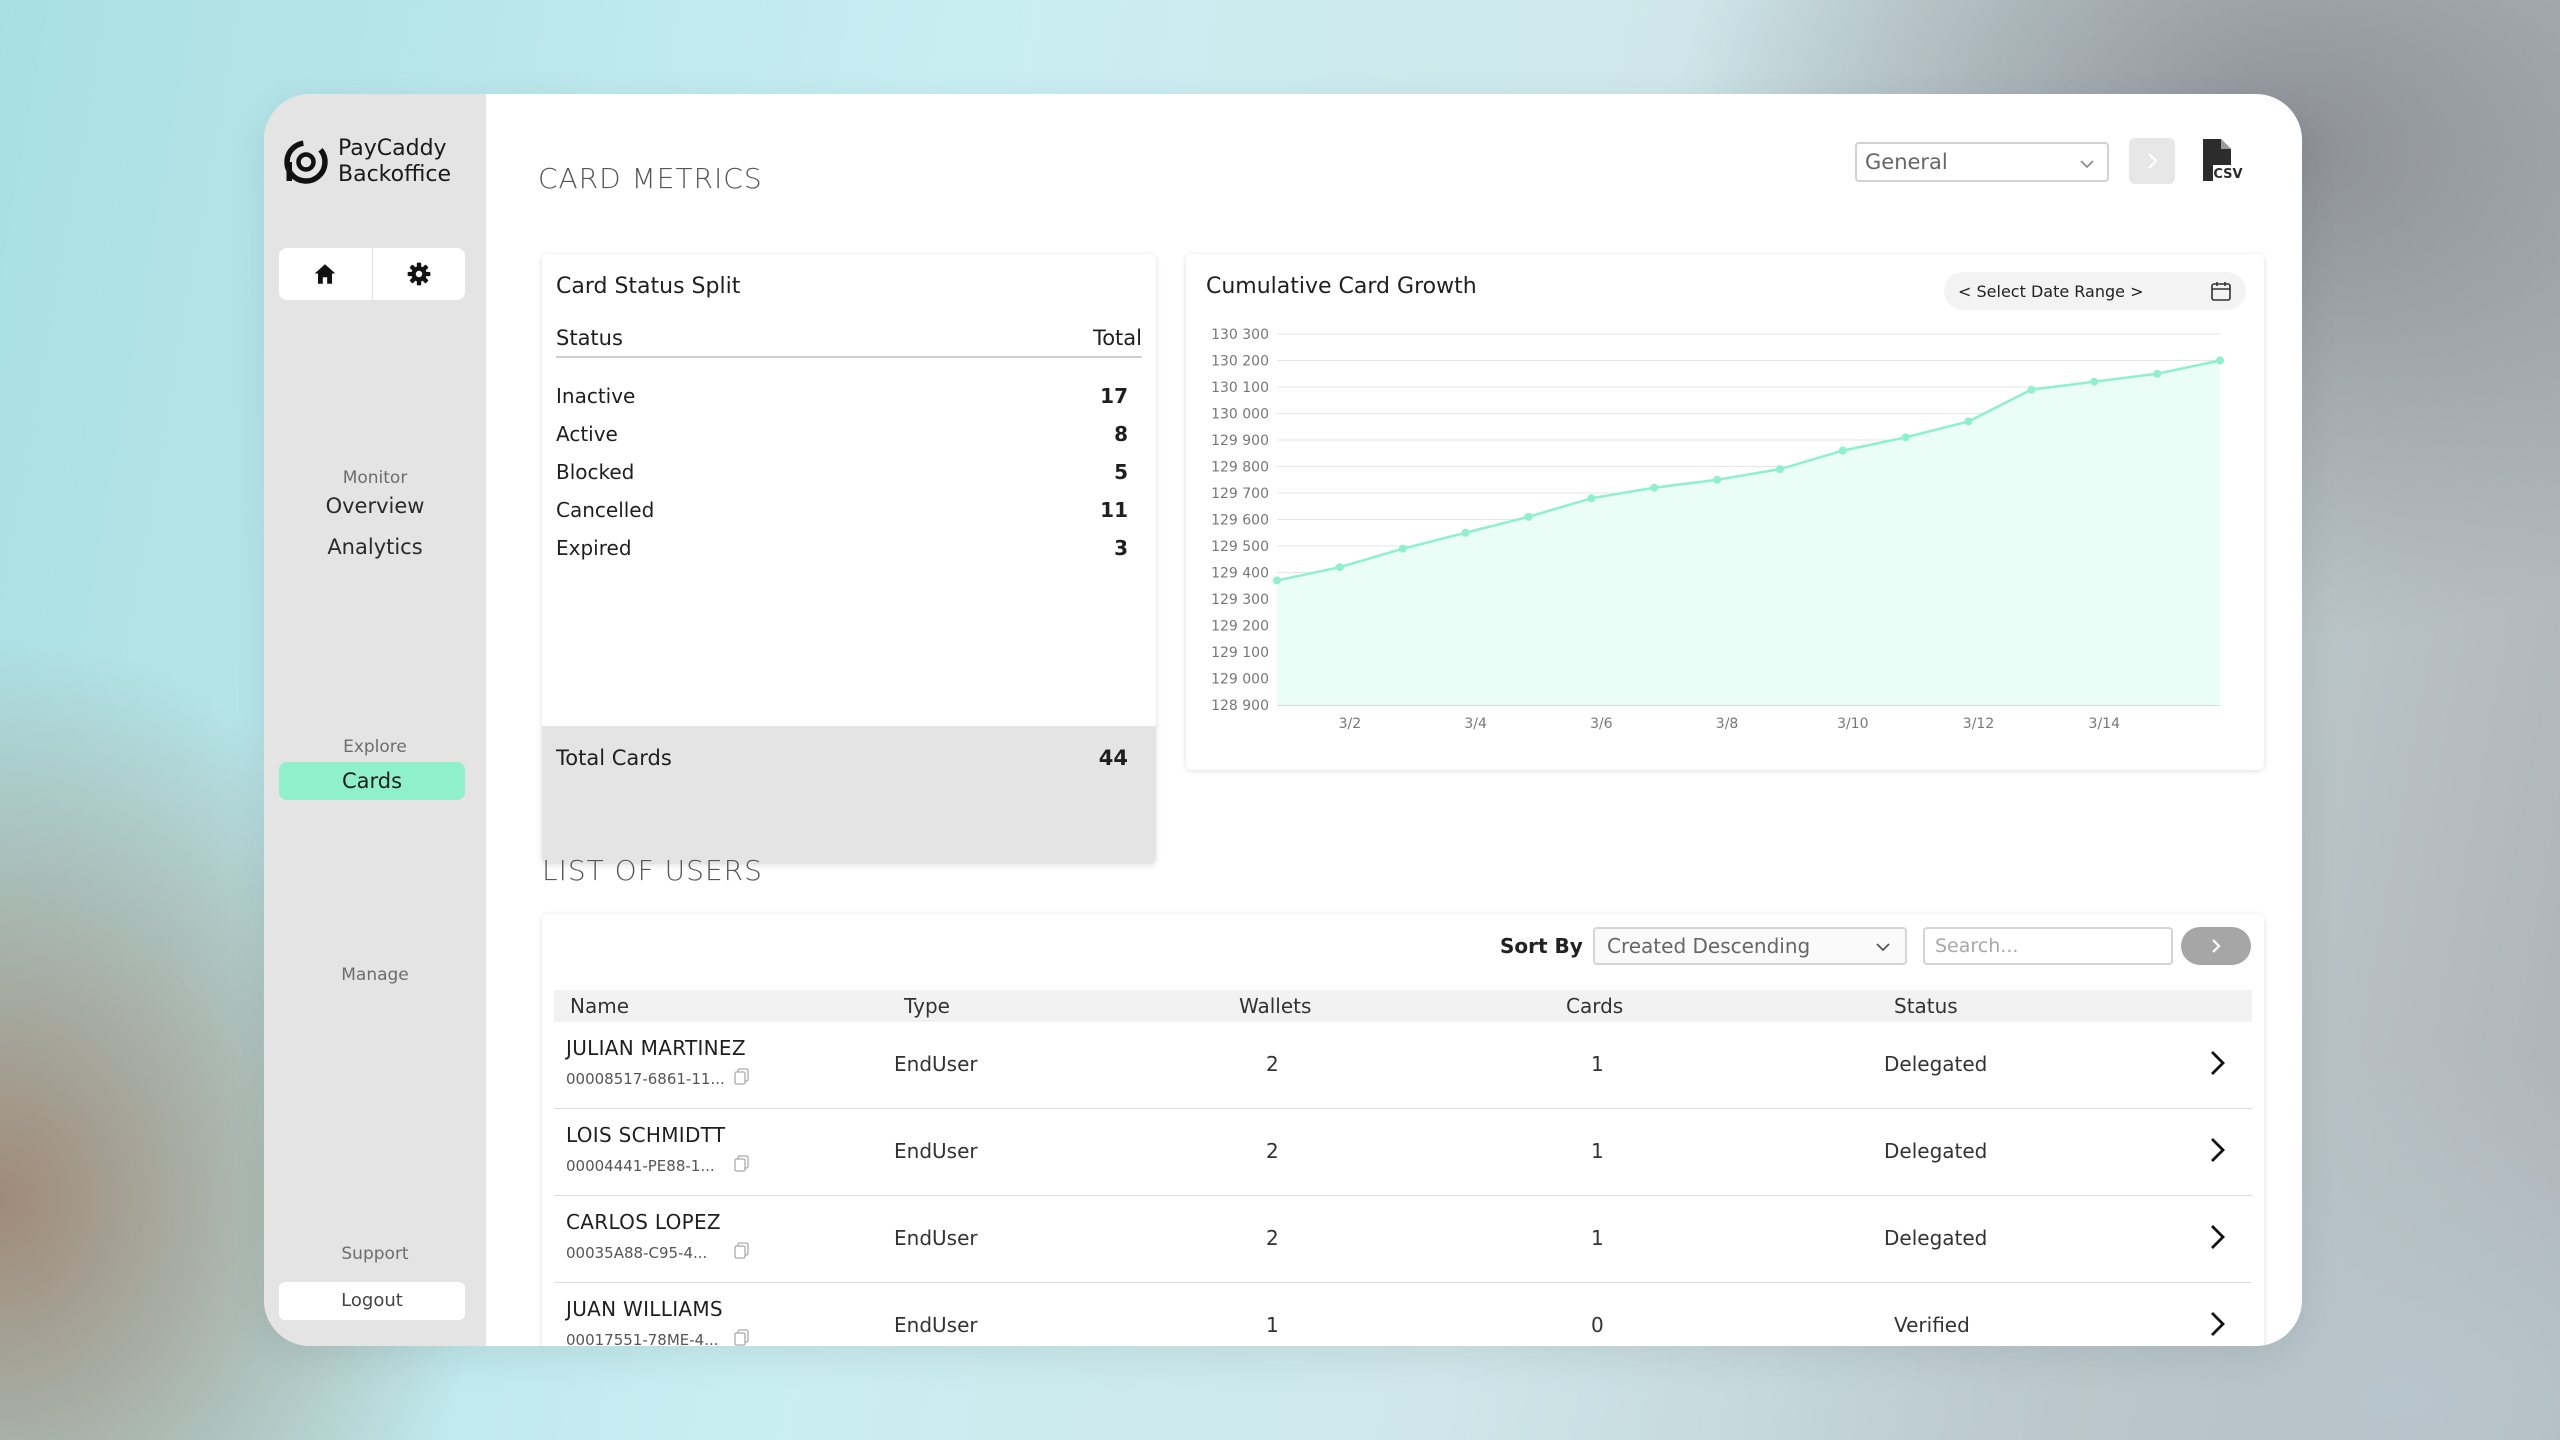  I want to click on nav-item-analytics: Analytics, so click(375, 547).